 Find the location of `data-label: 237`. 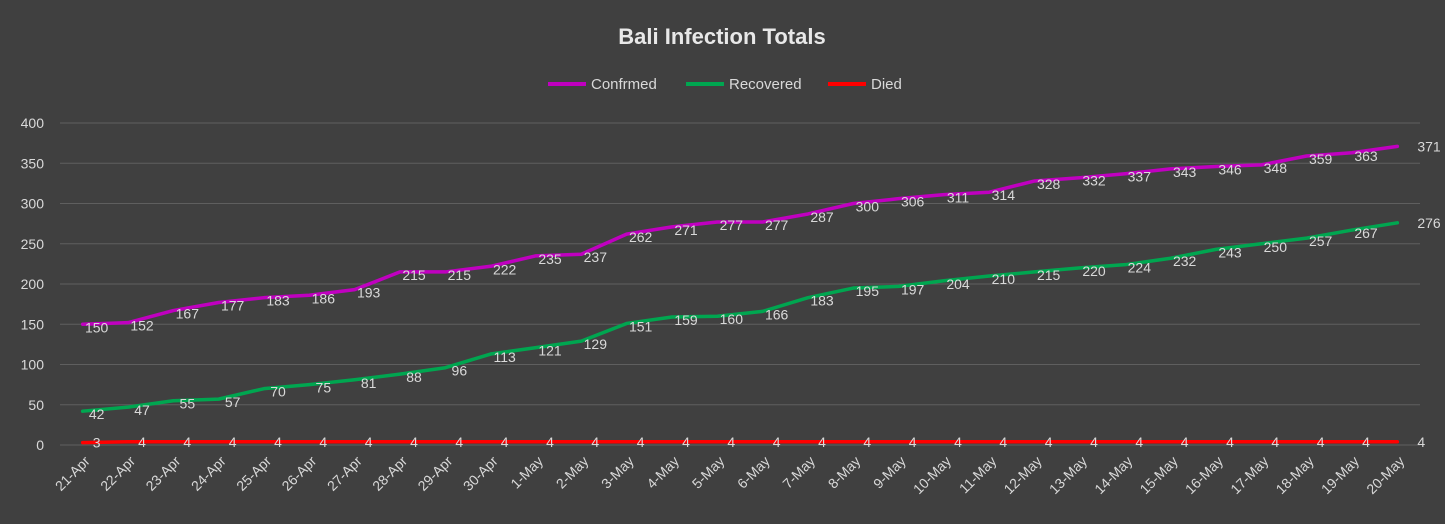

data-label: 237 is located at coordinates (596, 257).